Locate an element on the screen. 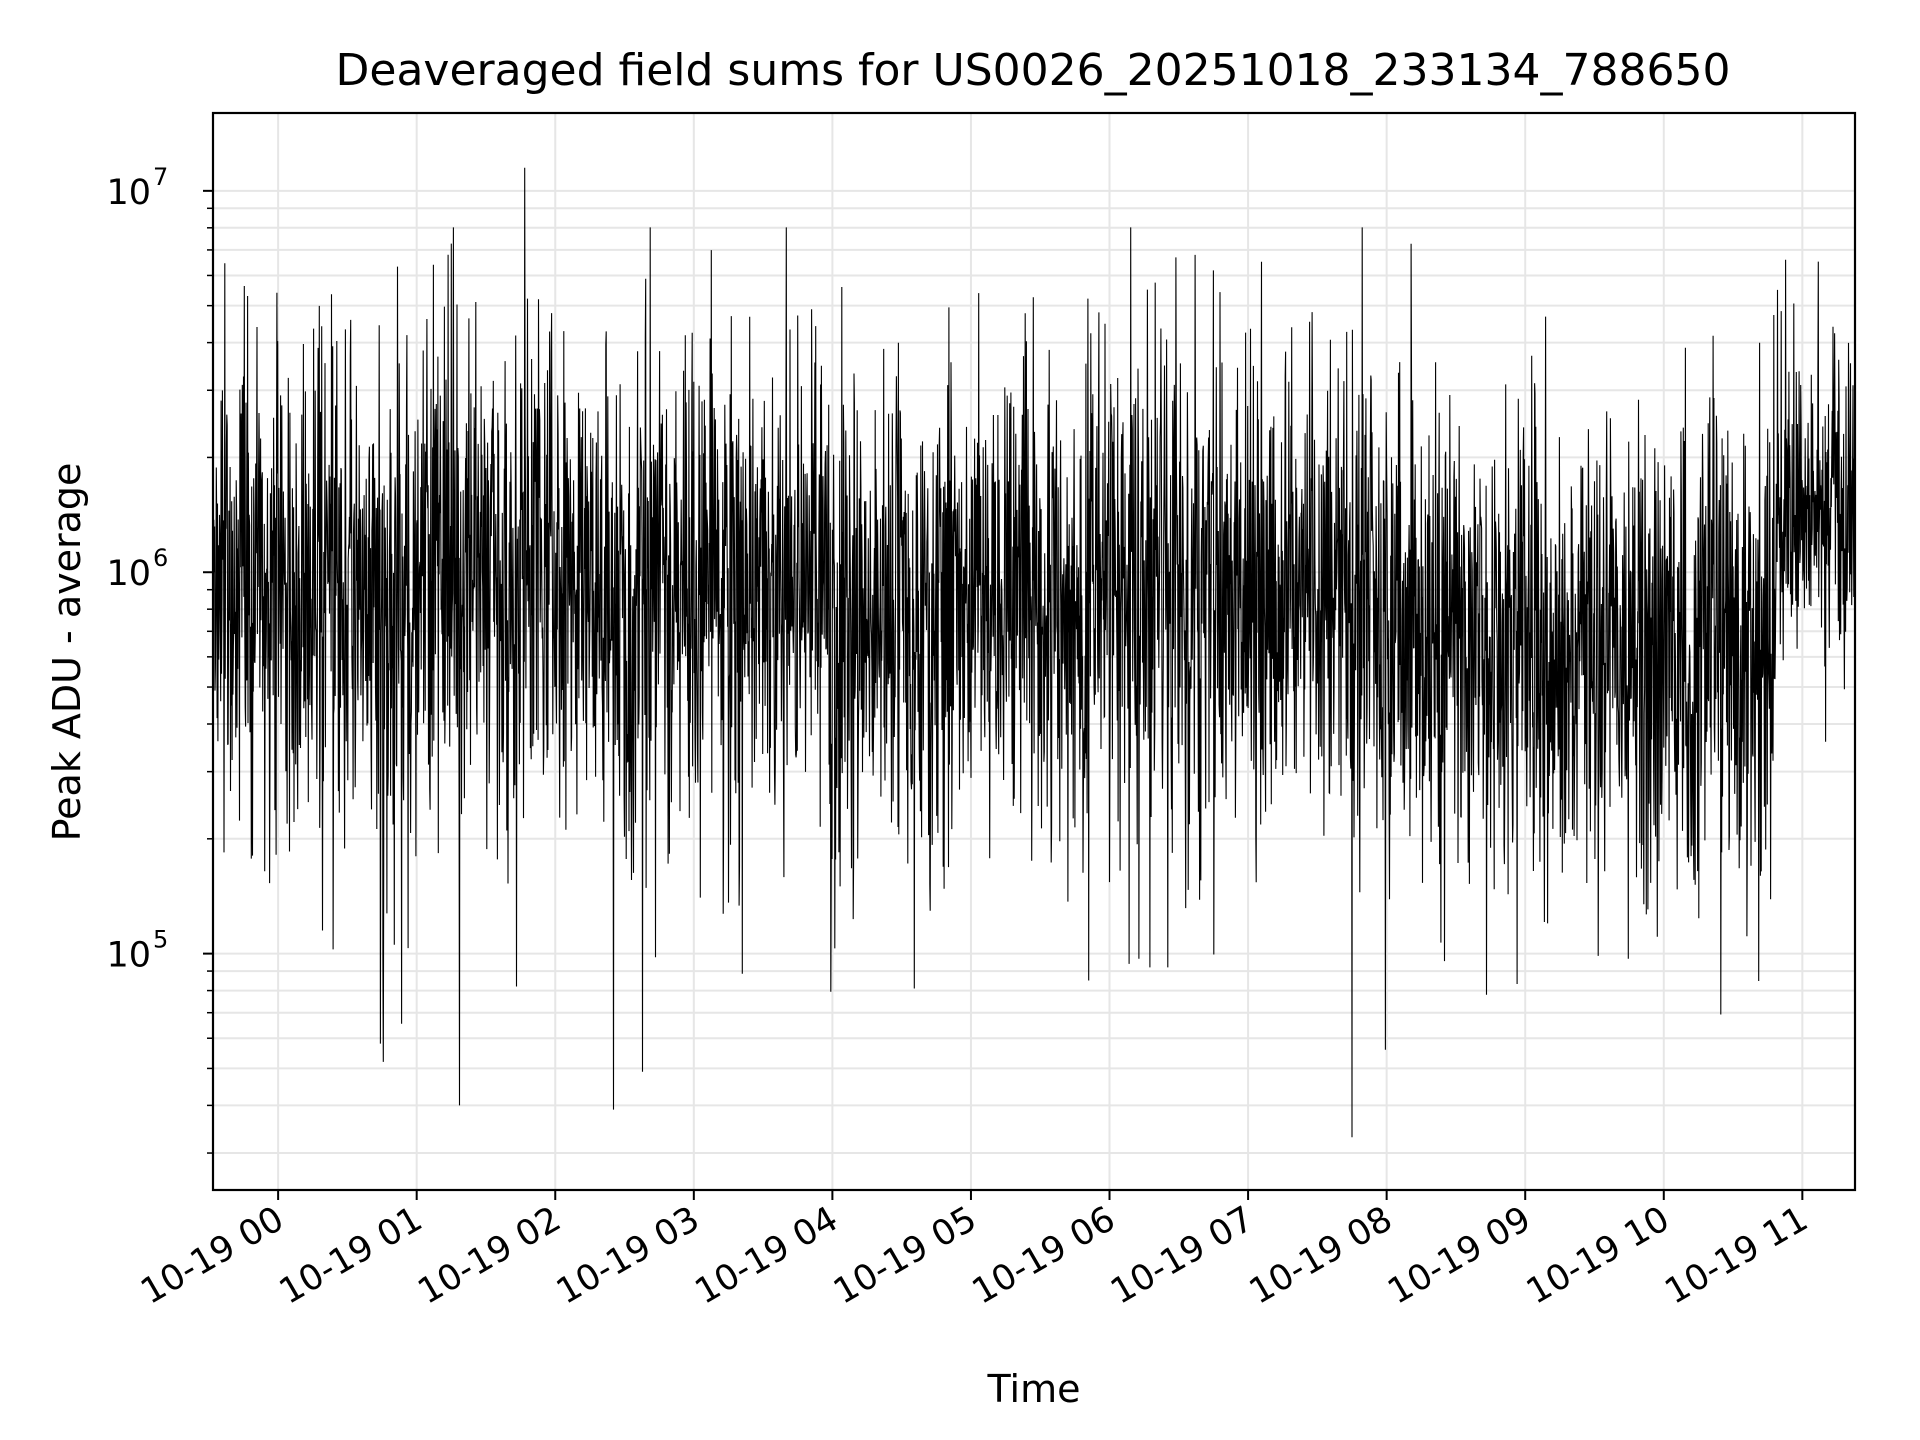  y-tick-exponent: 6 is located at coordinates (160, 558).